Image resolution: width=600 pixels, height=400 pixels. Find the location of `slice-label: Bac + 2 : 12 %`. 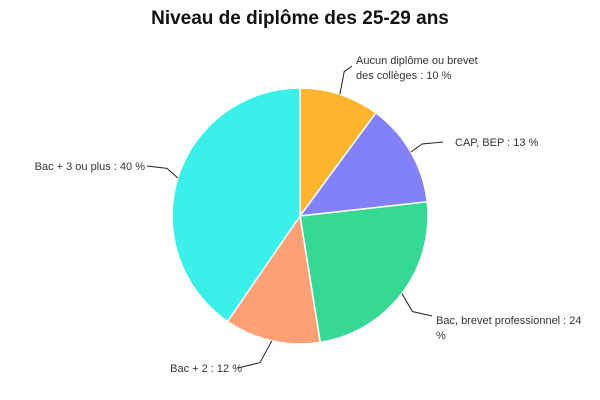

slice-label: Bac + 2 : 12 % is located at coordinates (206, 369).